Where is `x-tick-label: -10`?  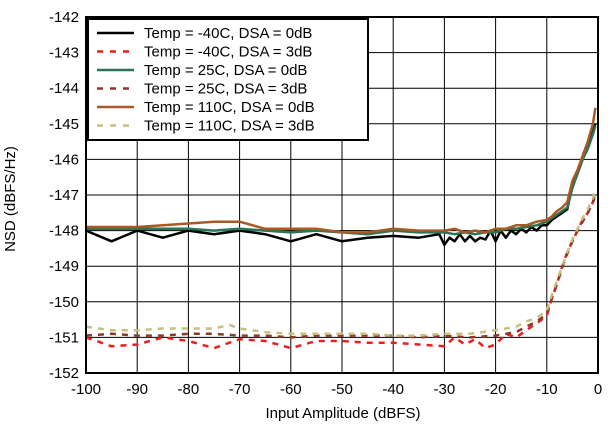
x-tick-label: -10 is located at coordinates (547, 389).